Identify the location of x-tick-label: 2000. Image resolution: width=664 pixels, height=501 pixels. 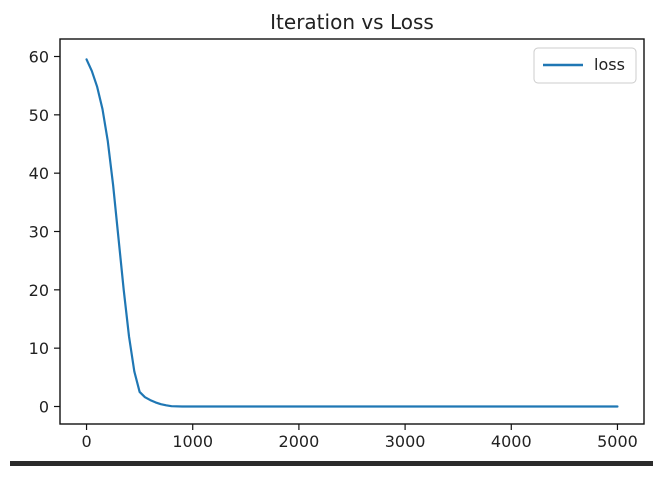
(299, 441).